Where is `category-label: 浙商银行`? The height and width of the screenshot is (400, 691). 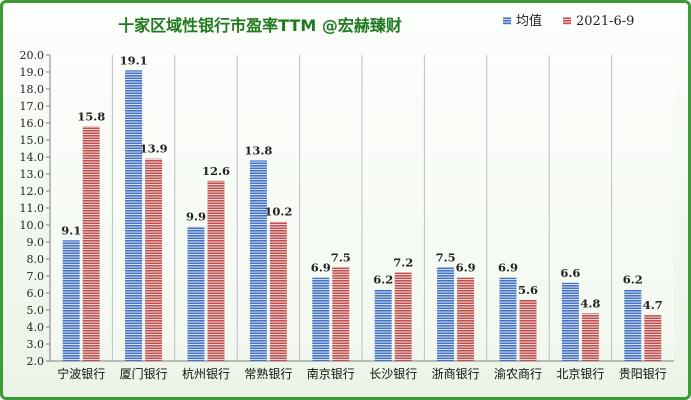 category-label: 浙商银行 is located at coordinates (456, 373).